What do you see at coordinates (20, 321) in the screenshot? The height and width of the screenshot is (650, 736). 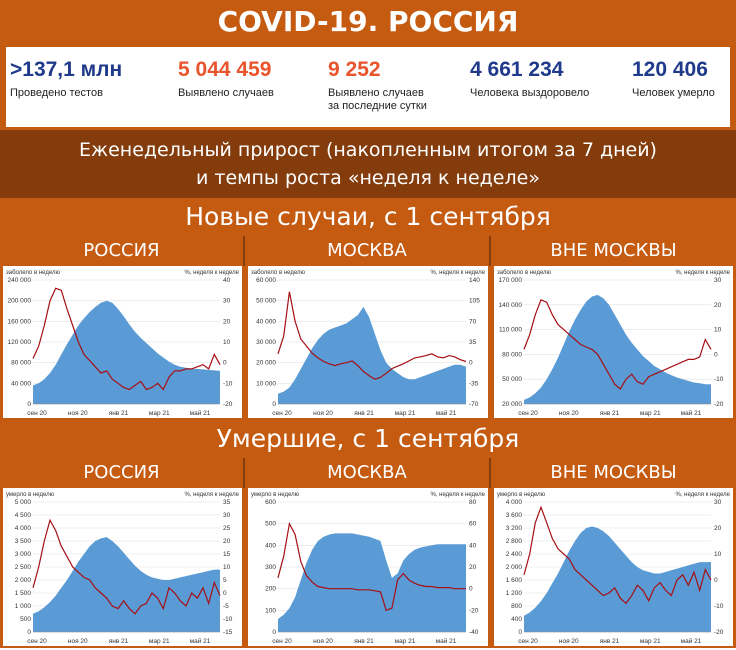 I see `left-tick-label: 160 000` at bounding box center [20, 321].